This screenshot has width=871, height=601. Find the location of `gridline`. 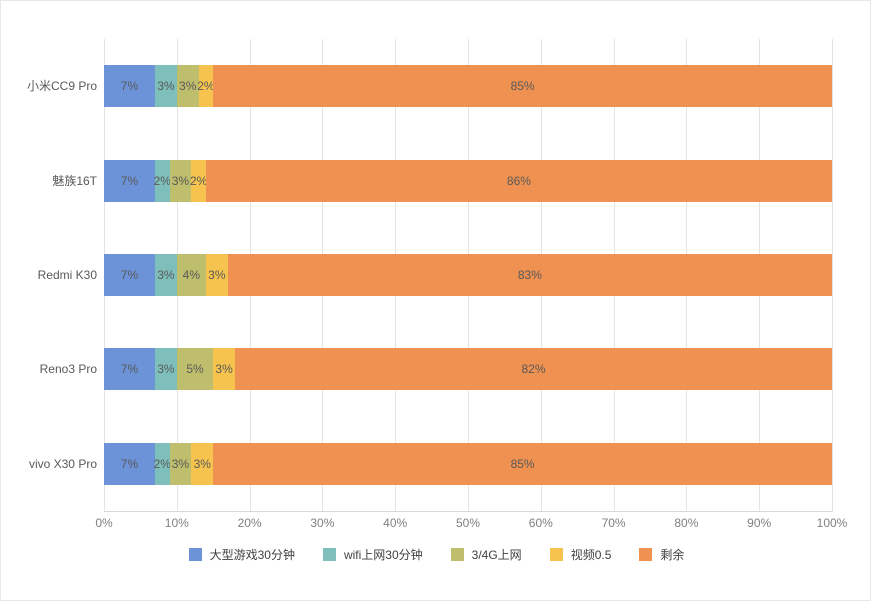

gridline is located at coordinates (832, 275).